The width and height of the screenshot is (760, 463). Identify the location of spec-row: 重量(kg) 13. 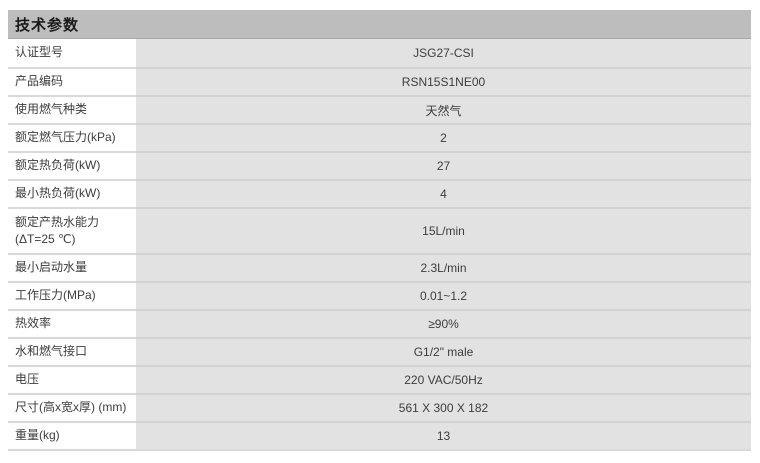
(379, 435).